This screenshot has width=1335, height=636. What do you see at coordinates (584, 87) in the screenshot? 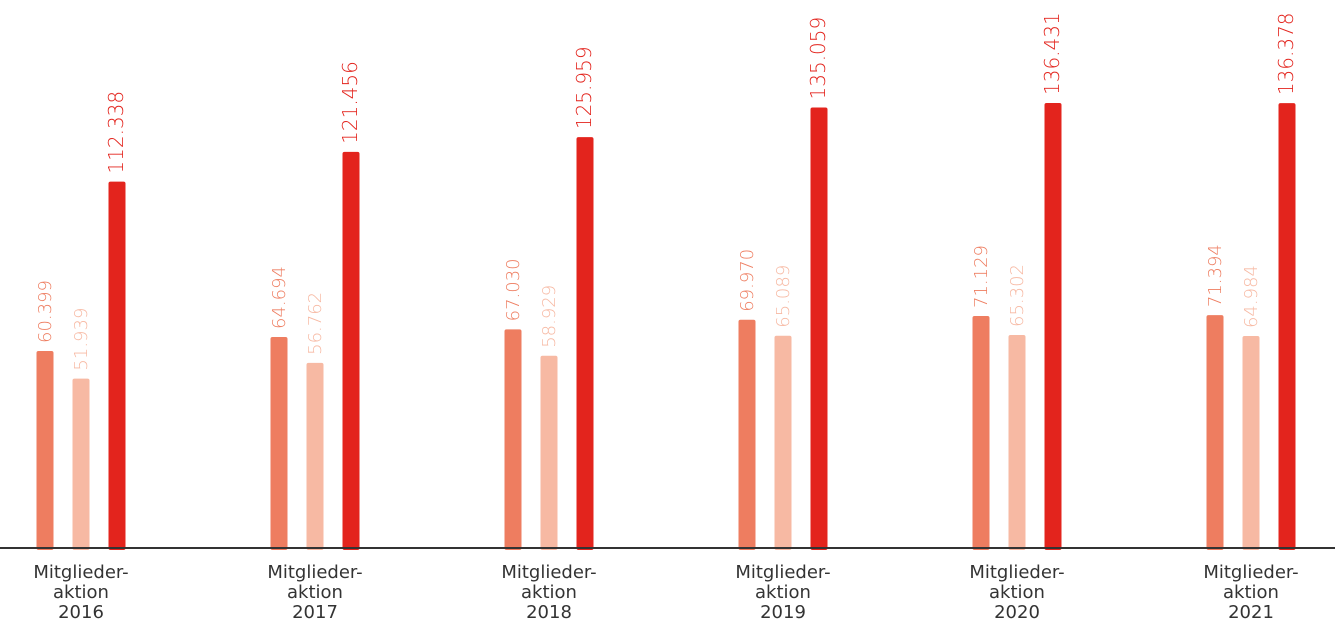
I see `bar-value-label: 125.959` at bounding box center [584, 87].